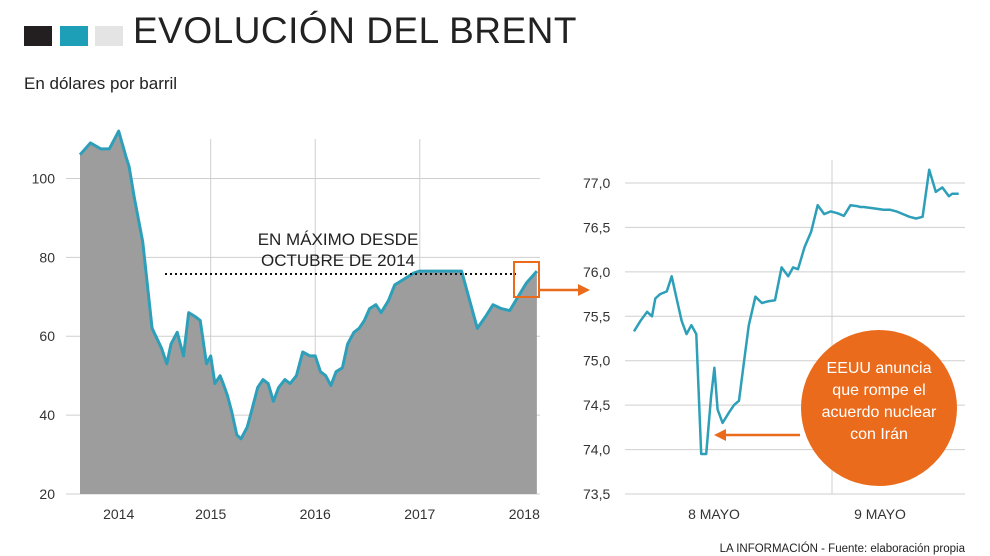 The width and height of the screenshot is (990, 556). What do you see at coordinates (596, 227) in the screenshot?
I see `right-ytick-label: 76,5` at bounding box center [596, 227].